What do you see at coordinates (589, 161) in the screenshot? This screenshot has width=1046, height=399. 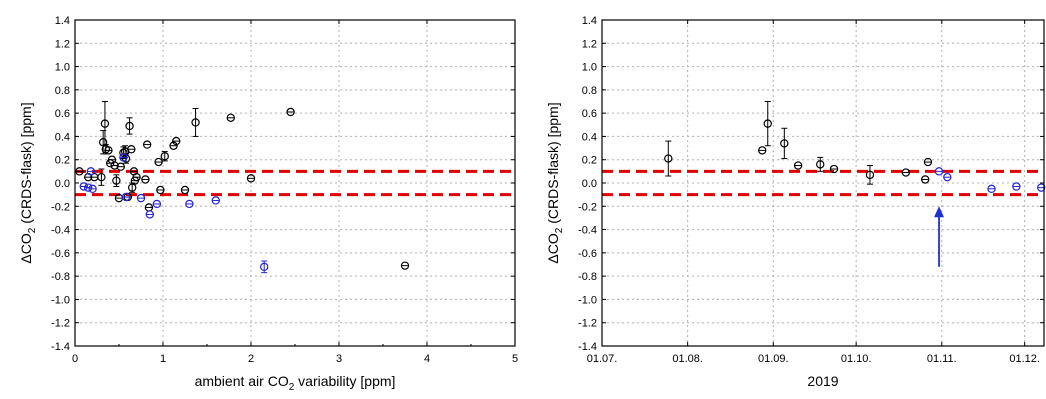 I see `right-ytick-label: 0.2` at bounding box center [589, 161].